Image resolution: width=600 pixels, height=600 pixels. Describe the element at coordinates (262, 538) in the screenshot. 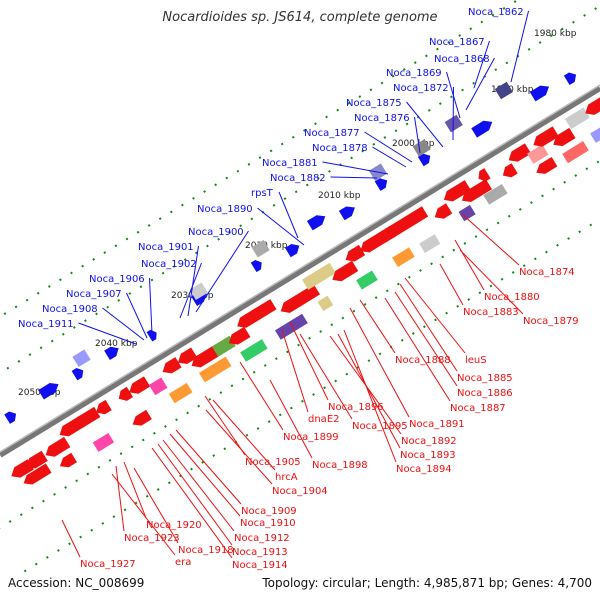

I see `reverse-gene-label: Noca_1912` at that location.